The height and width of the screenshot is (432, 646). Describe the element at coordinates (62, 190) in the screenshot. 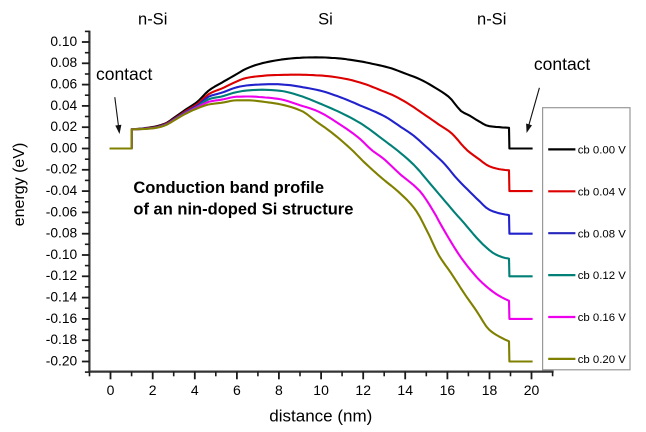

I see `svg-text: -0.04` at that location.